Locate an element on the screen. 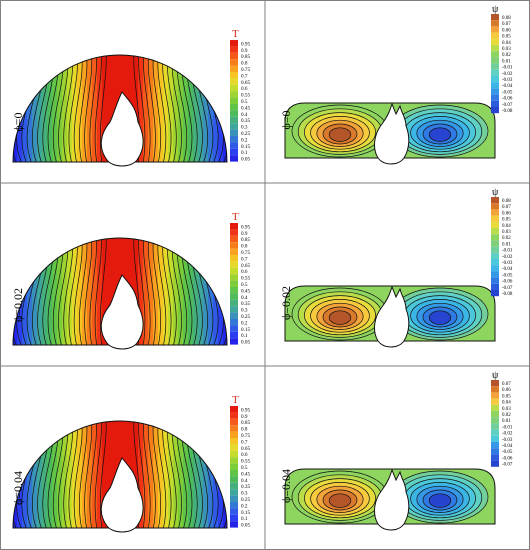 This screenshot has height=550, width=530. legend-tick: 0.08 is located at coordinates (506, 201).